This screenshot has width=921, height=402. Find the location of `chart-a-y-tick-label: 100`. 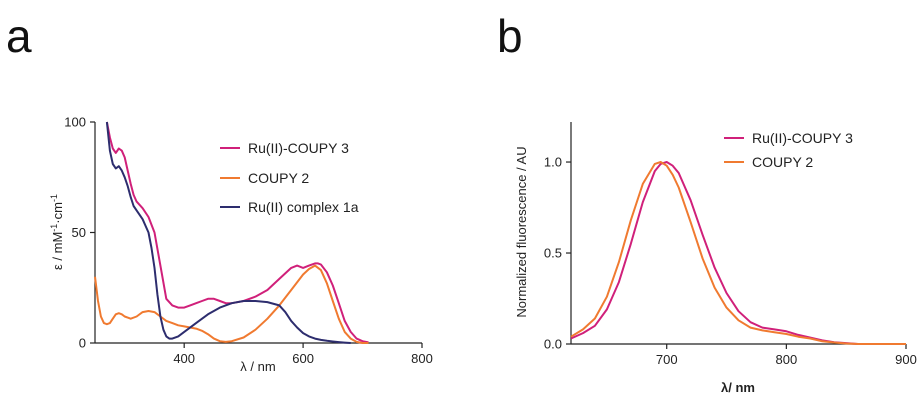

chart-a-y-tick-label: 100 is located at coordinates (75, 122).